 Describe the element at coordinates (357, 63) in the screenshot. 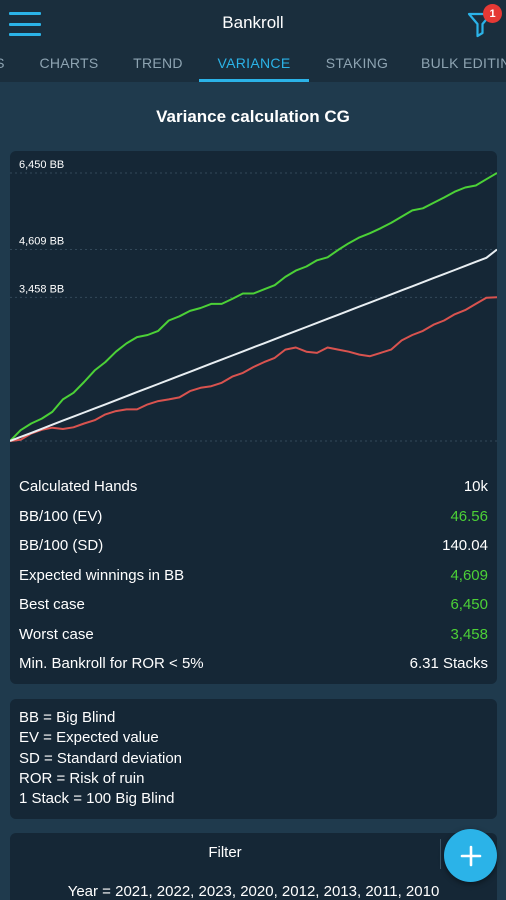

I see `tab-staking: STAKING` at that location.